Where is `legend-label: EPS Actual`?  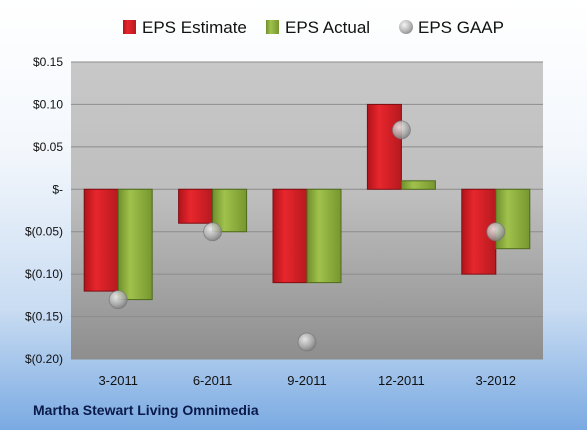 legend-label: EPS Actual is located at coordinates (327, 27).